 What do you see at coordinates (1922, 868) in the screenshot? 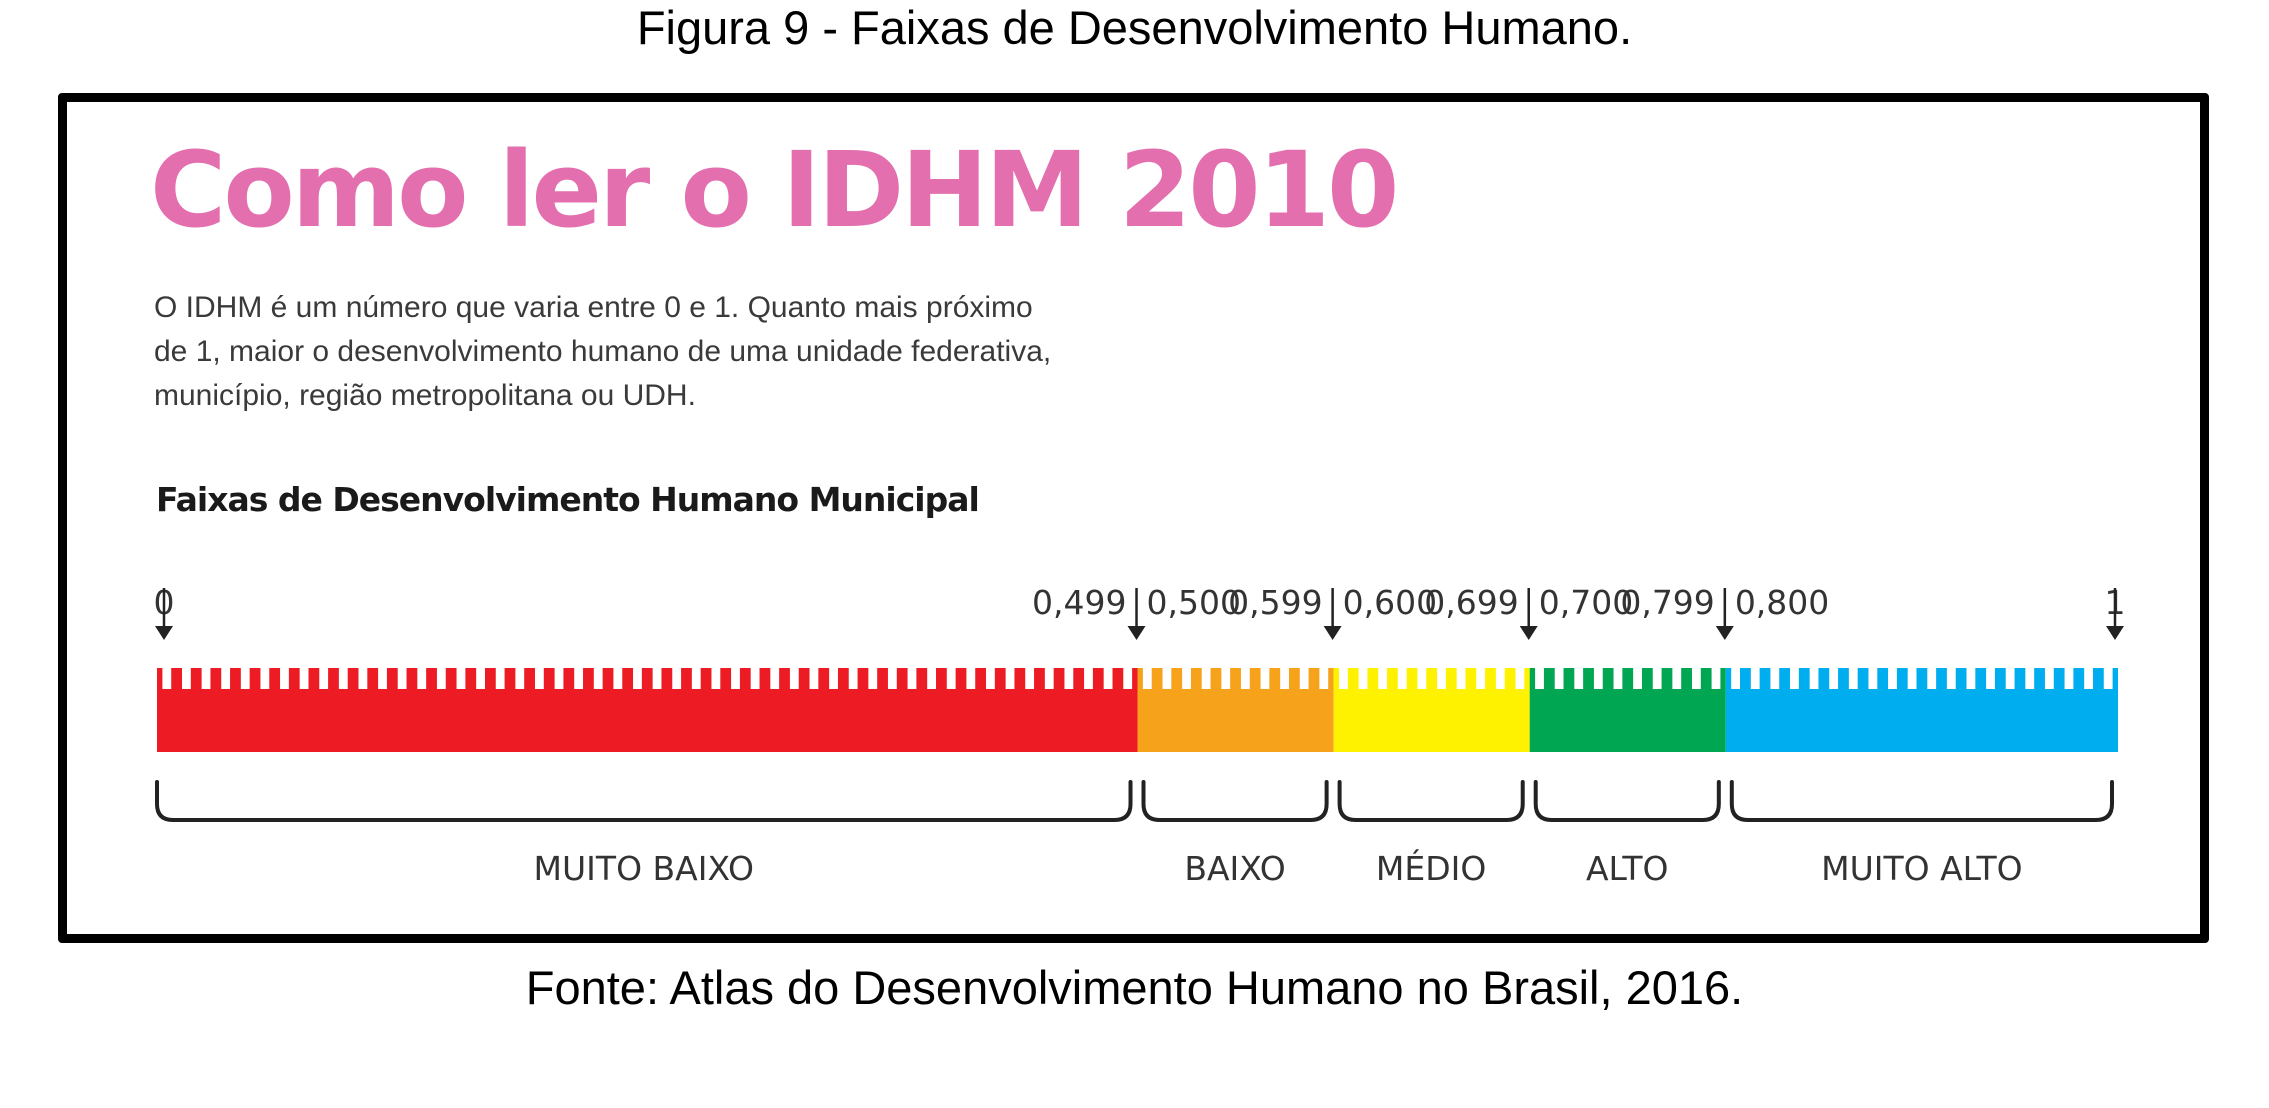
I see `band-label: MUITO ALTO` at bounding box center [1922, 868].